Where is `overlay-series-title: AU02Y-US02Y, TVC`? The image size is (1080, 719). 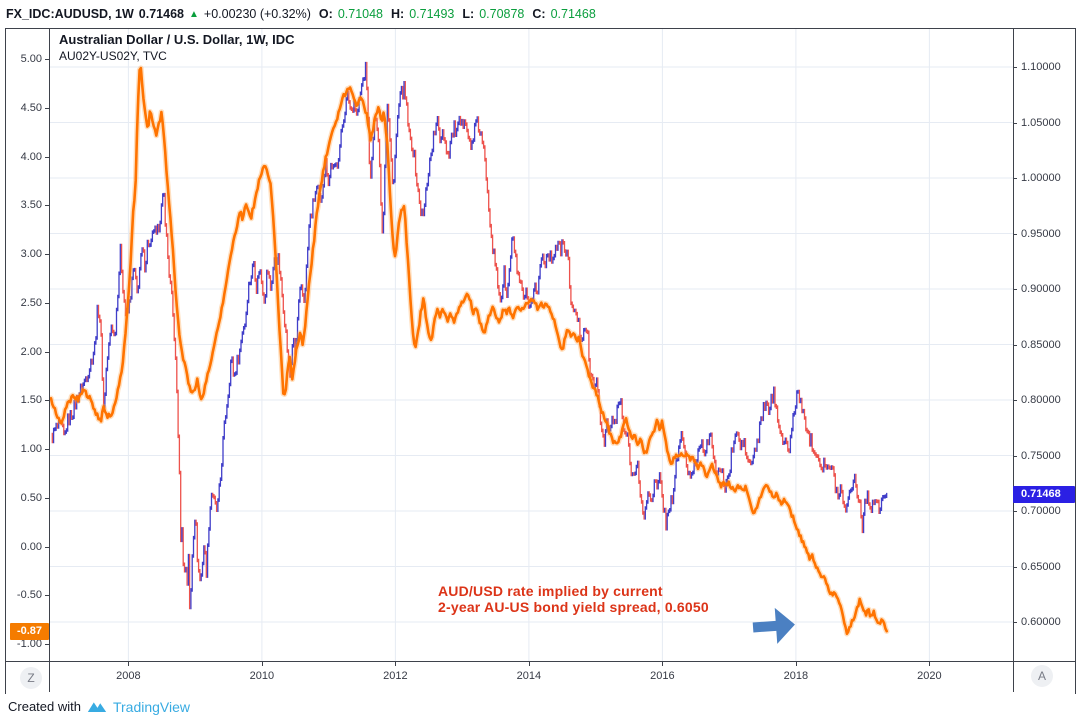 overlay-series-title: AU02Y-US02Y, TVC is located at coordinates (113, 56).